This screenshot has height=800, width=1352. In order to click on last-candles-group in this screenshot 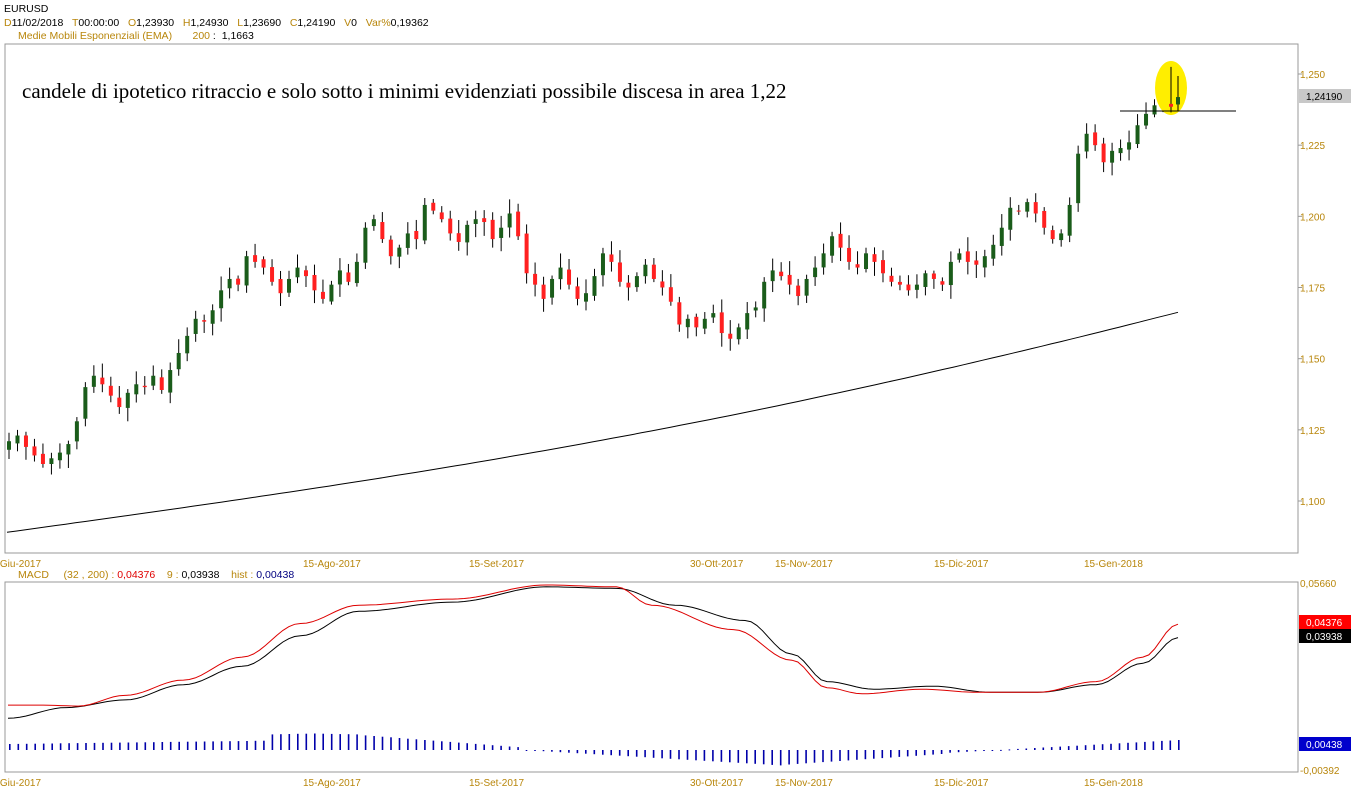, I will do `click(1174, 89)`.